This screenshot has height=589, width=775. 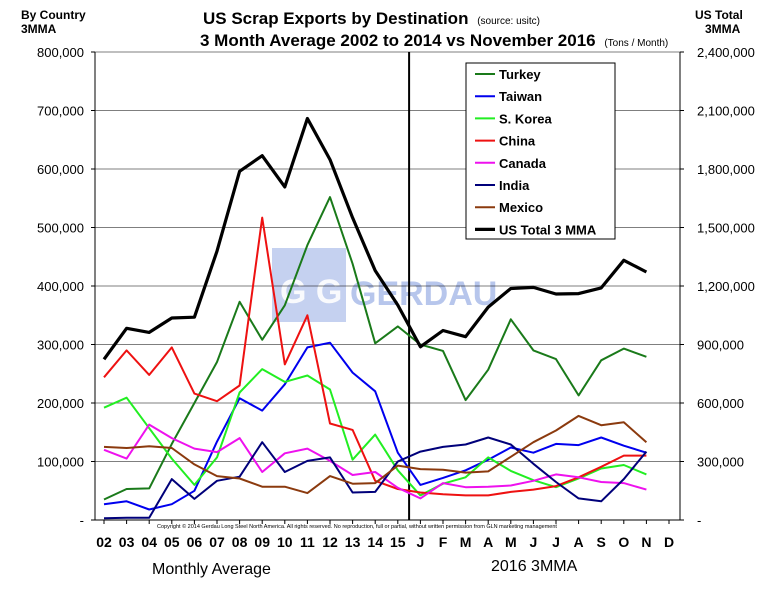 I want to click on monthly-average-label: Monthly Average, so click(x=211, y=569).